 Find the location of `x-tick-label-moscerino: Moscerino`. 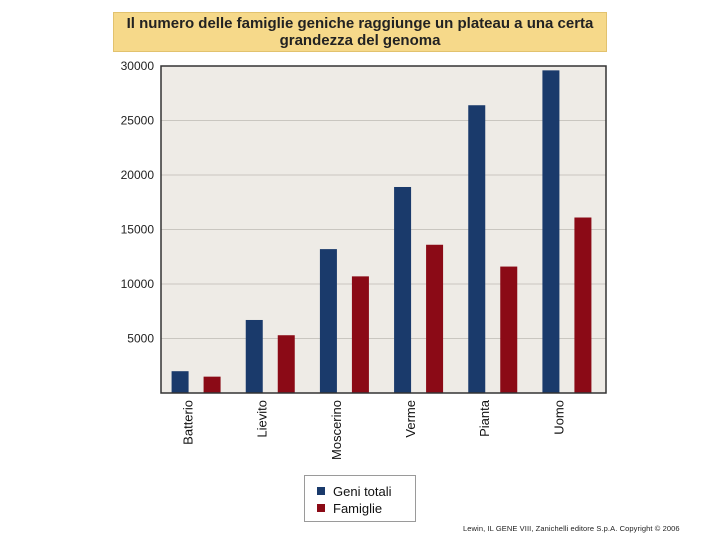

x-tick-label-moscerino: Moscerino is located at coordinates (336, 430).